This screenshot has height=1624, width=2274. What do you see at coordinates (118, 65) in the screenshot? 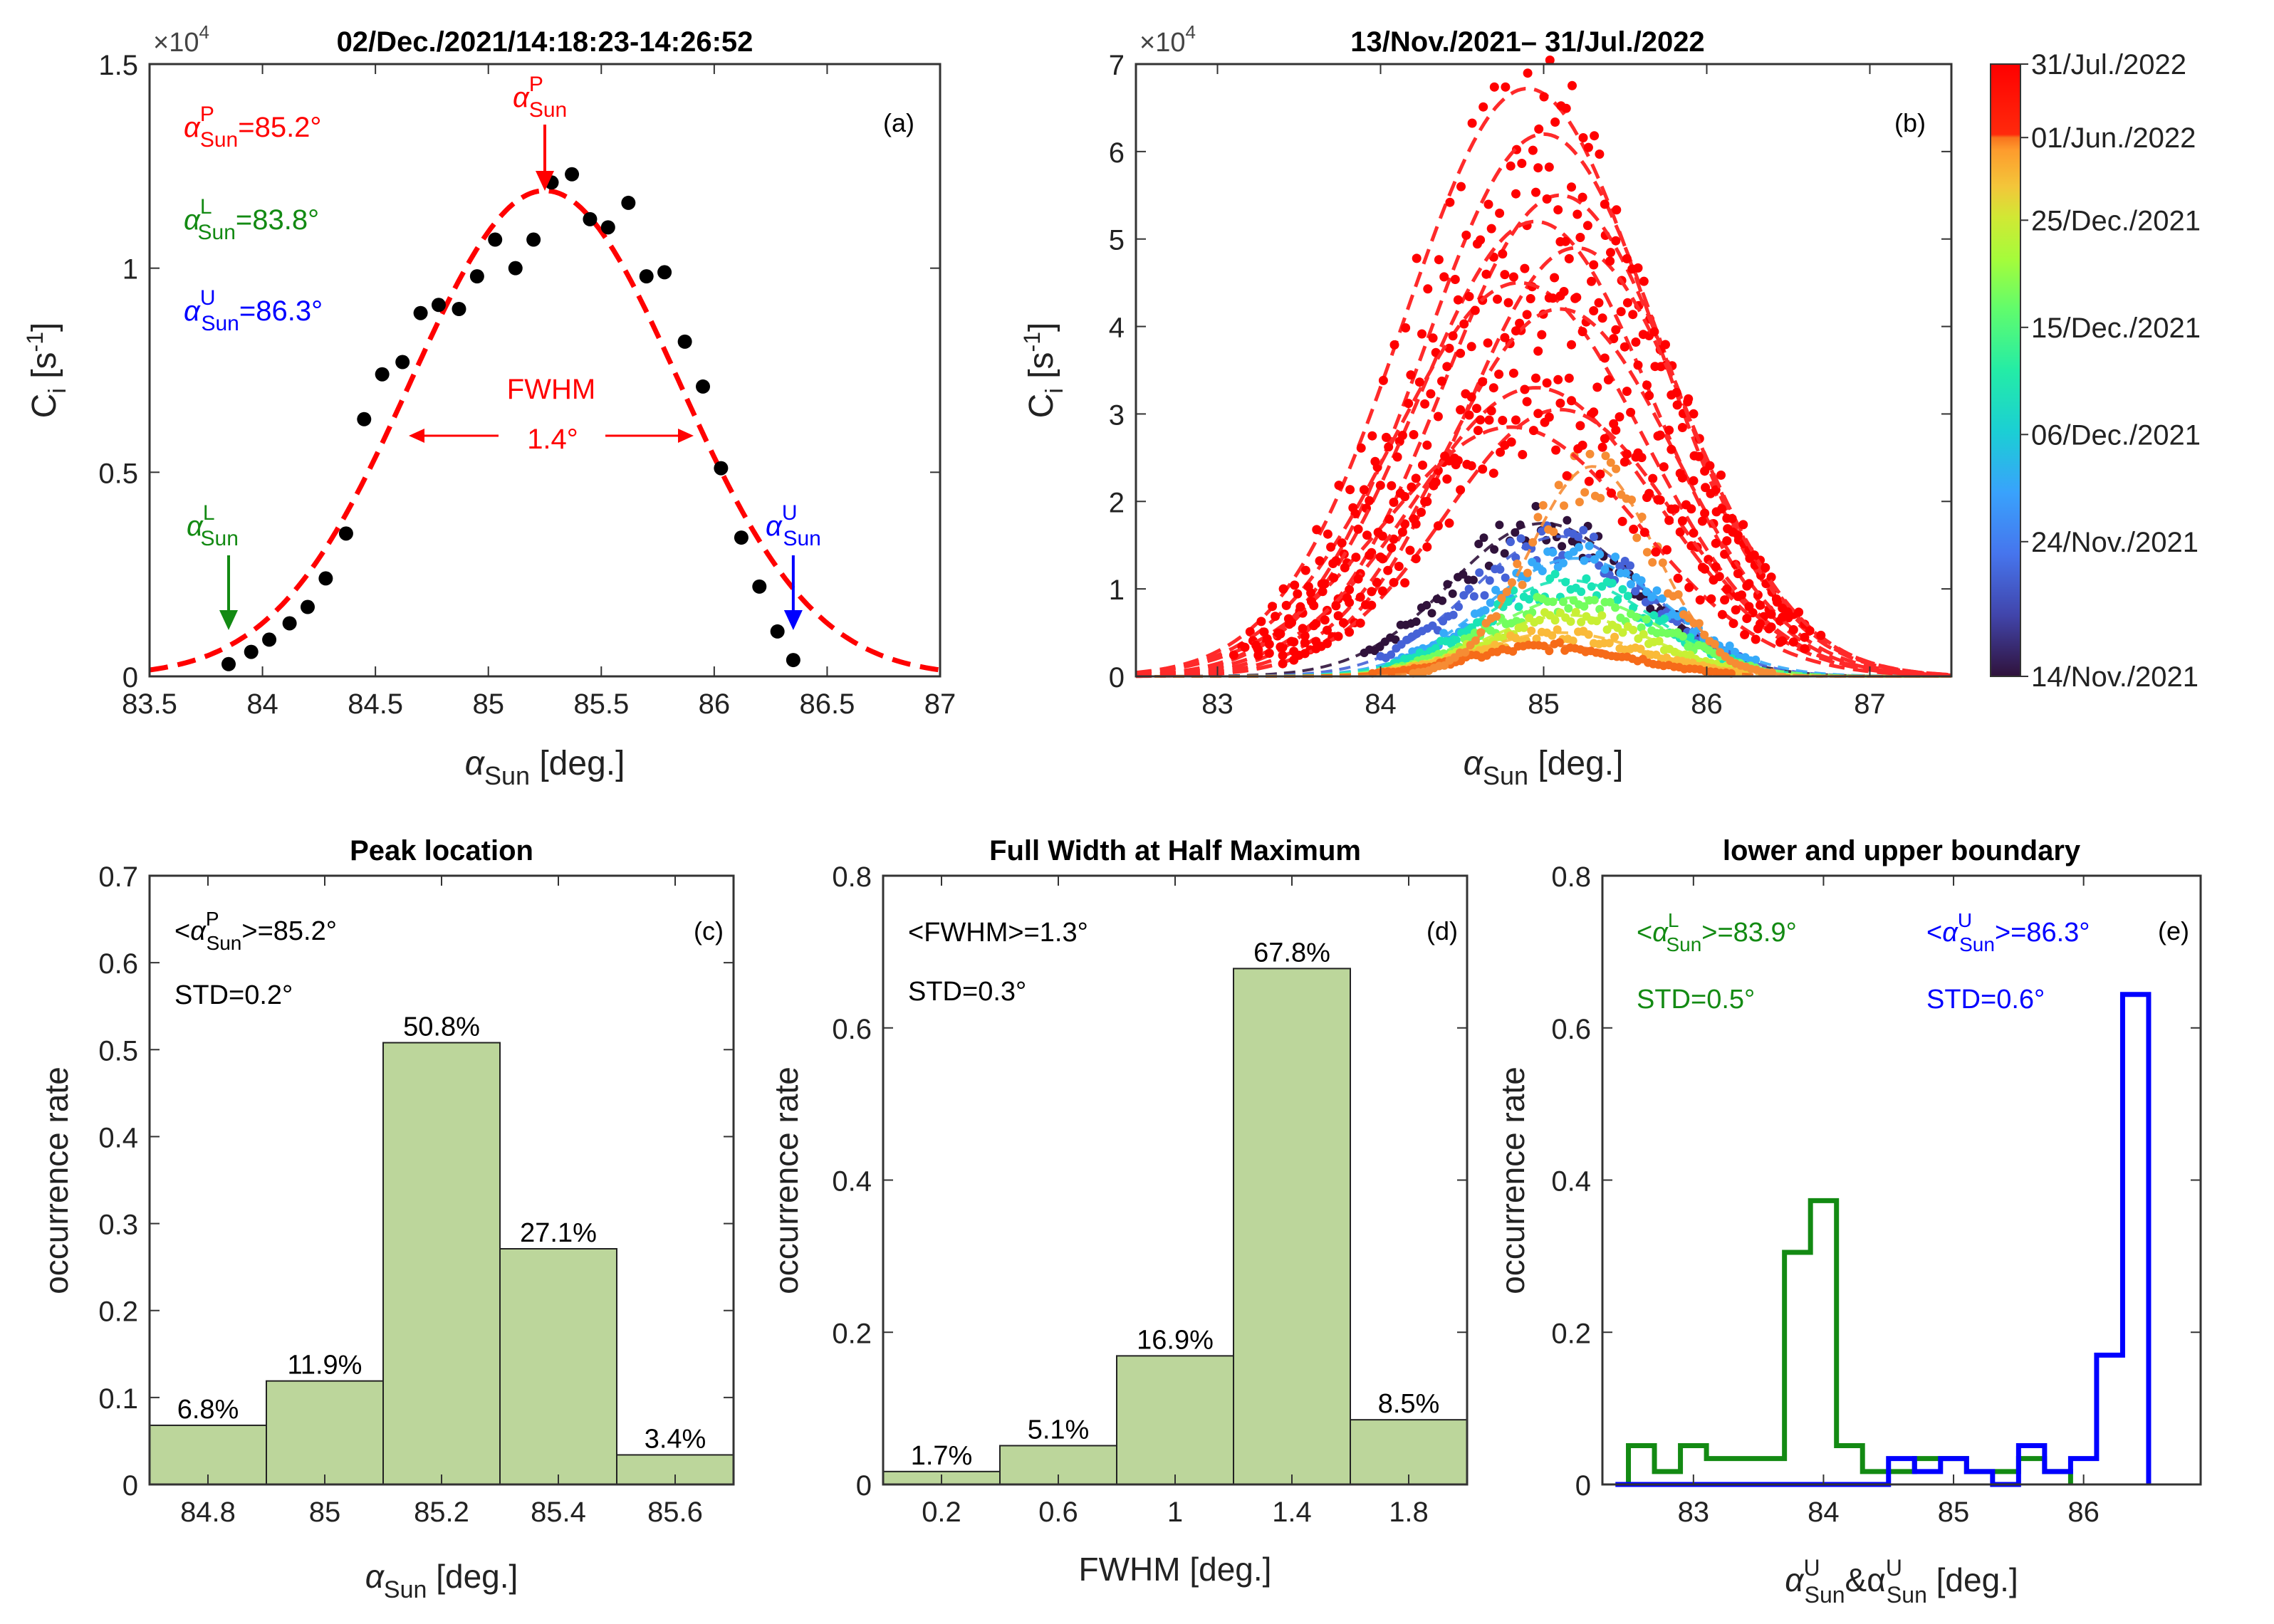
I see `panel-a-y-tick-label: 1.5` at bounding box center [118, 65].